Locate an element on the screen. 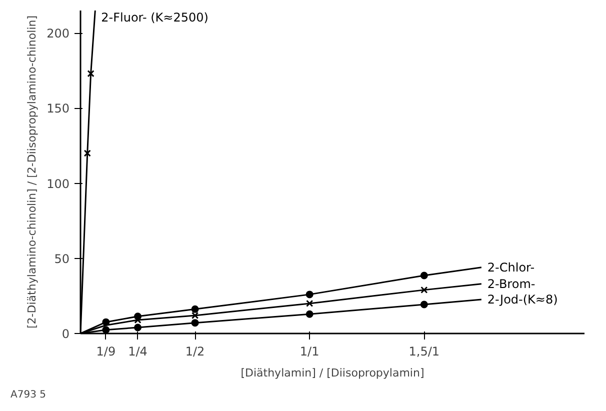 The image size is (606, 411). y-axis-title: [2-Diäthylamino-chinolin] / [2-Diisopropylamino-chinolin] is located at coordinates (32, 171).